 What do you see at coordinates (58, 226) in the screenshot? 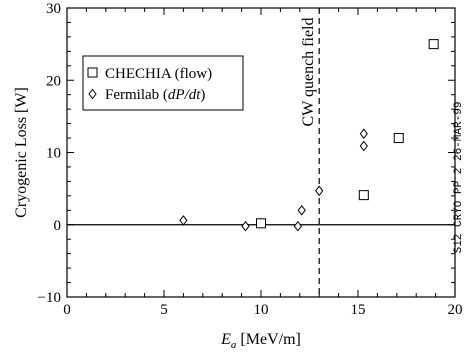
I see `y-tick-label: 0` at bounding box center [58, 226].